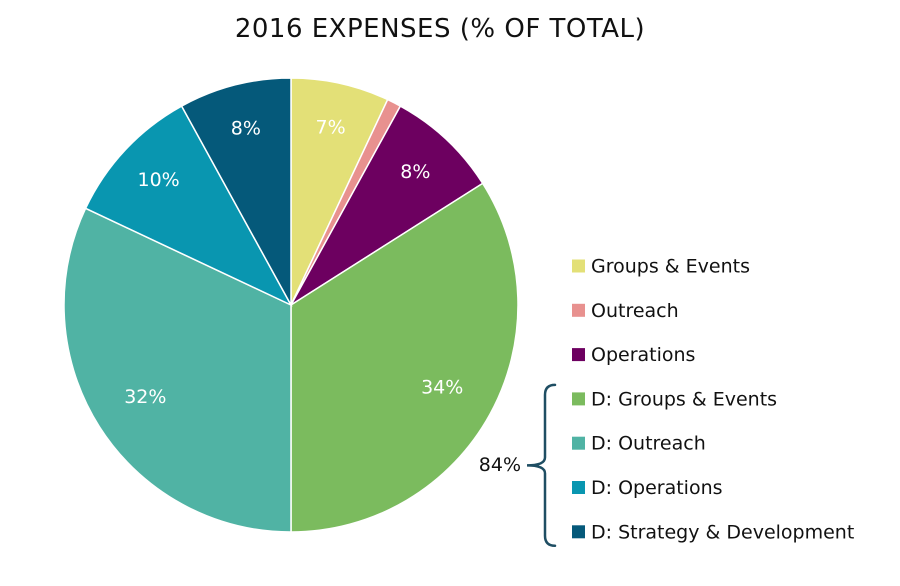  Describe the element at coordinates (440, 29) in the screenshot. I see `chart-title: 2016 EXPENSES (% OF TOTAL)` at that location.